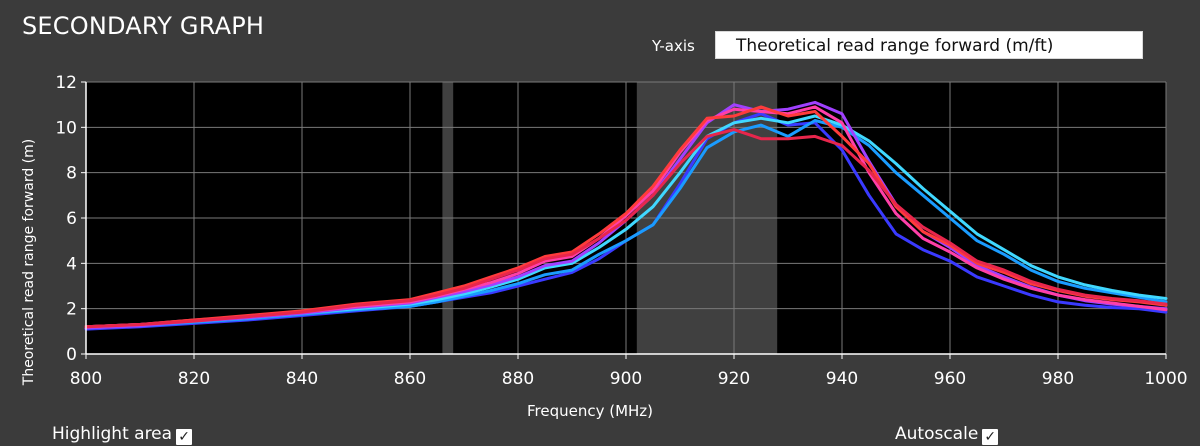 The image size is (1200, 446). What do you see at coordinates (673, 46) in the screenshot?
I see `y-axis-label: Y-axis` at bounding box center [673, 46].